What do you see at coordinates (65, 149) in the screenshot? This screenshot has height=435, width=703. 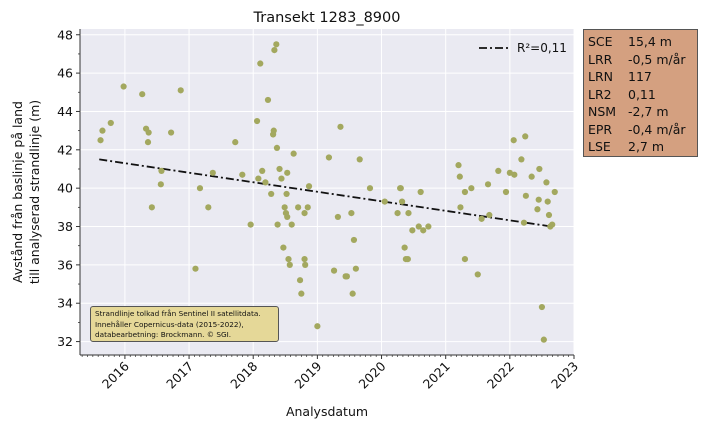 I see `y-tick-label: 42` at bounding box center [65, 149].